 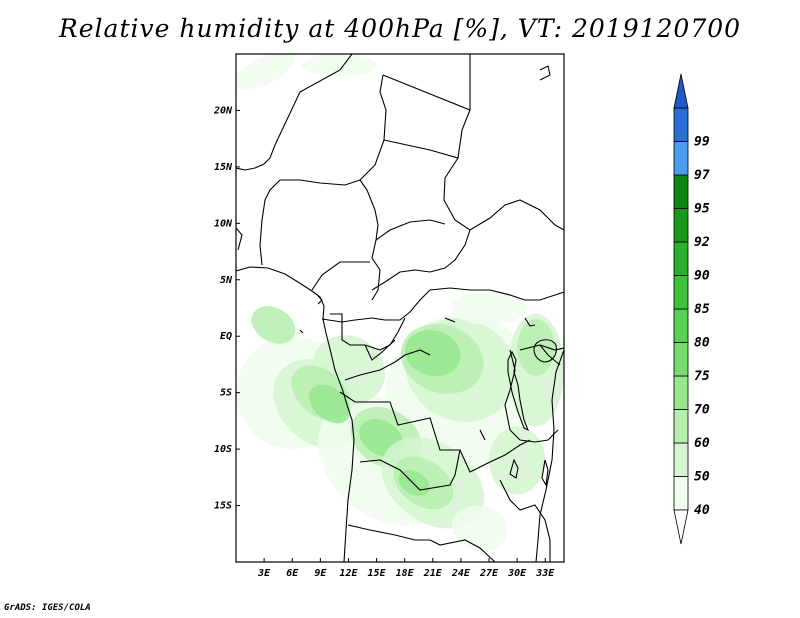 I want to click on lon-label-21E: 21E, so click(x=433, y=573).